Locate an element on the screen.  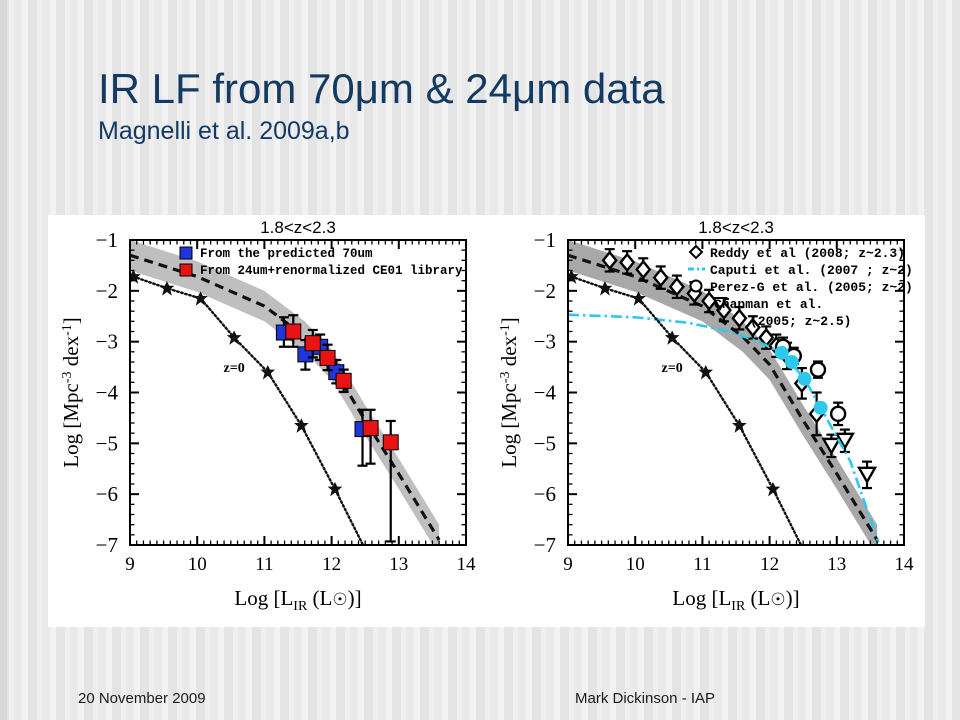
uncertainty-band-right is located at coordinates (723, 392).